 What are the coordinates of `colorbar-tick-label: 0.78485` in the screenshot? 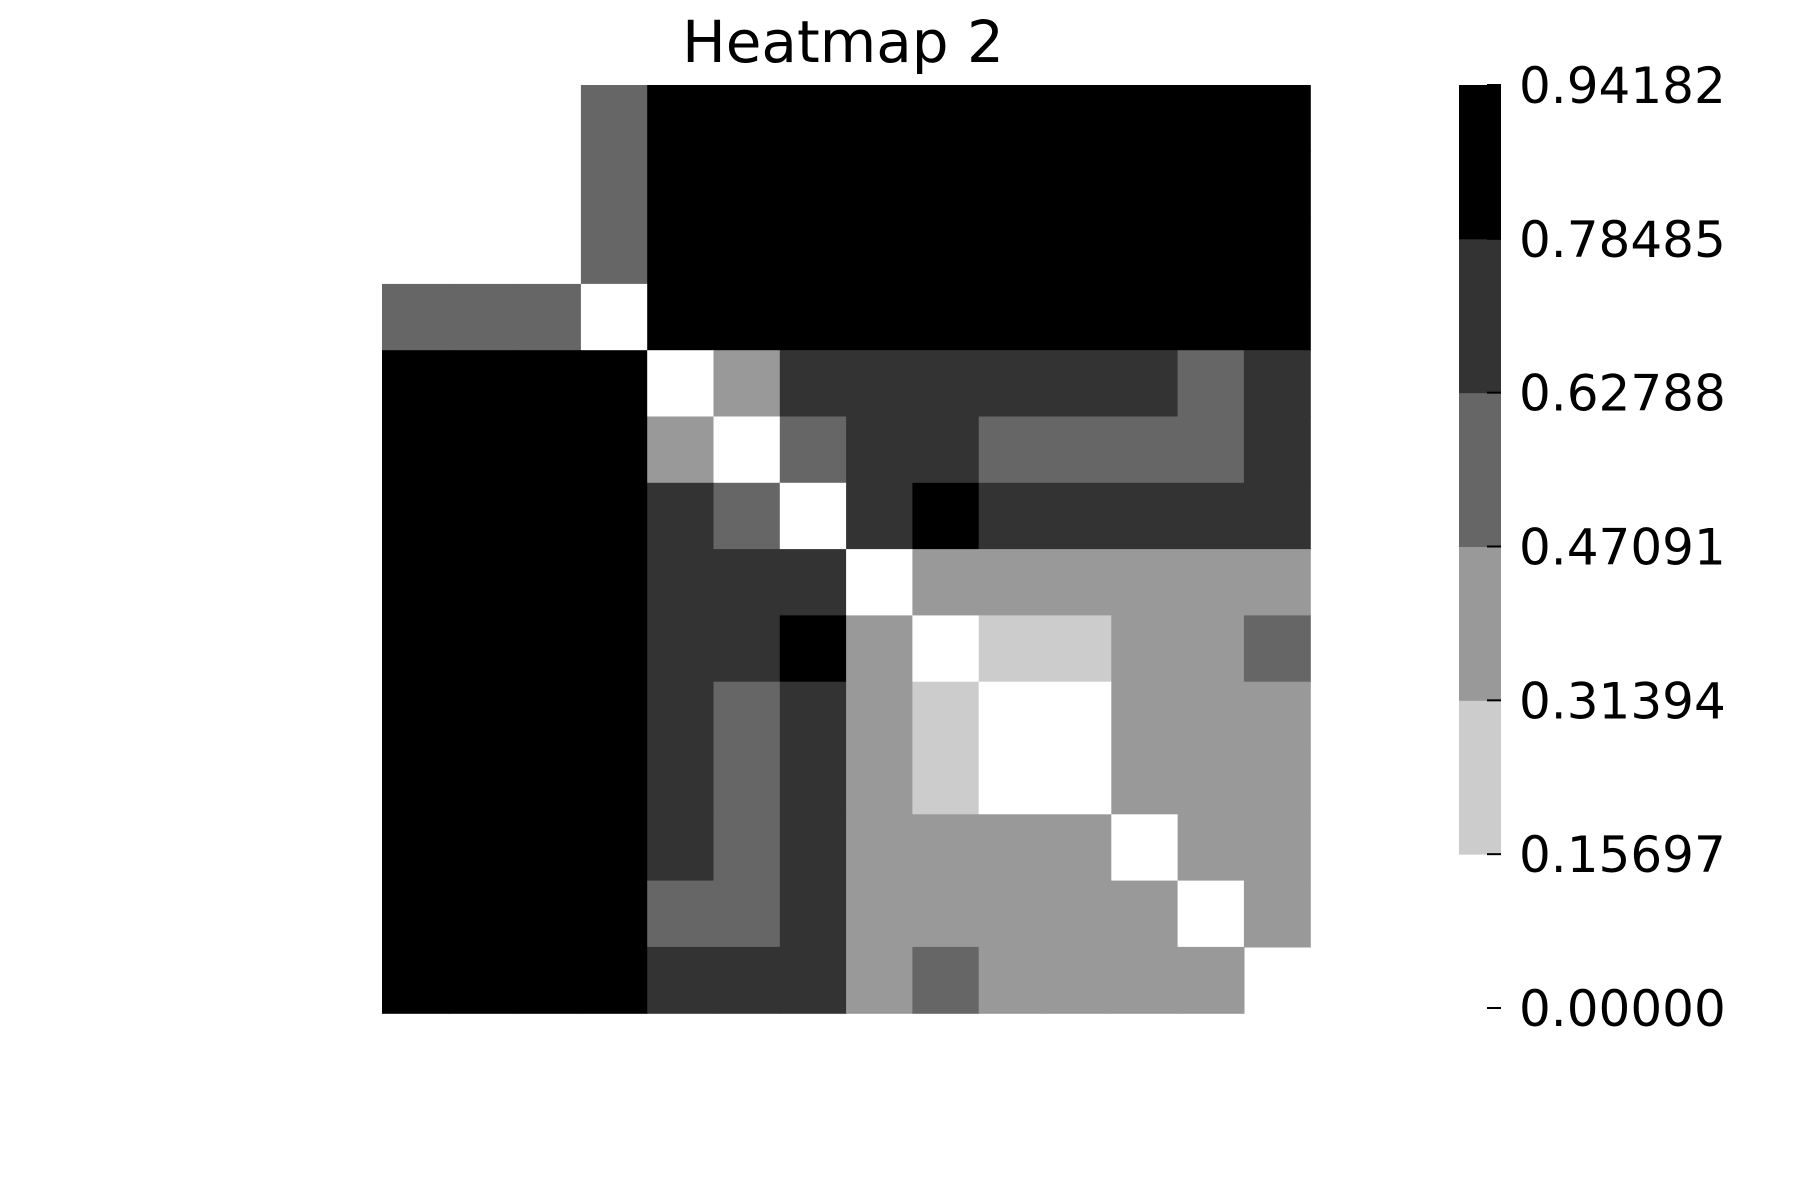 It's located at (1622, 240).